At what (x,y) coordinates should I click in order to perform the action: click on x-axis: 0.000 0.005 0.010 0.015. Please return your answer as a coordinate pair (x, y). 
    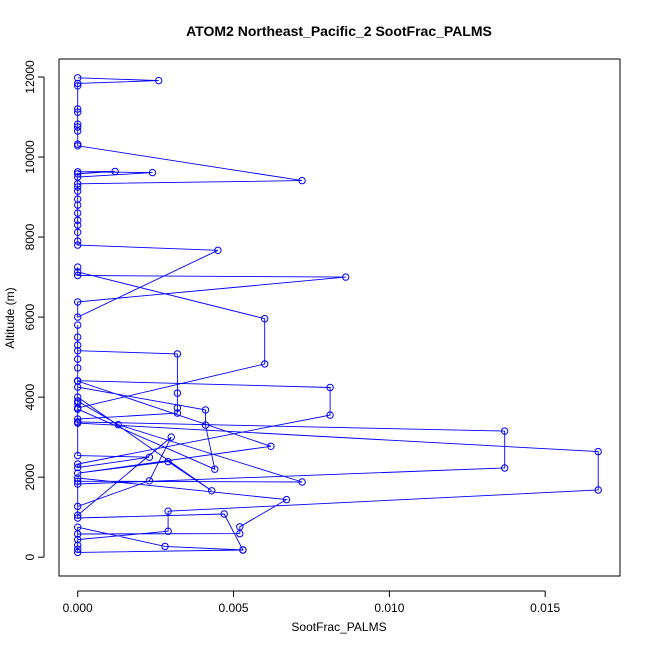
    Looking at the image, I should click on (312, 602).